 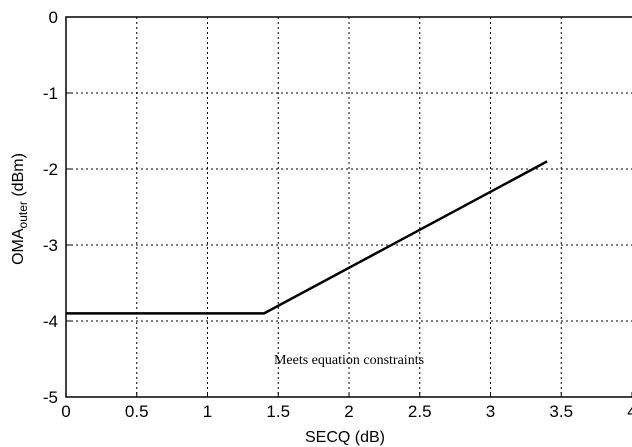 I want to click on y-tick-label: 0, so click(x=53, y=17).